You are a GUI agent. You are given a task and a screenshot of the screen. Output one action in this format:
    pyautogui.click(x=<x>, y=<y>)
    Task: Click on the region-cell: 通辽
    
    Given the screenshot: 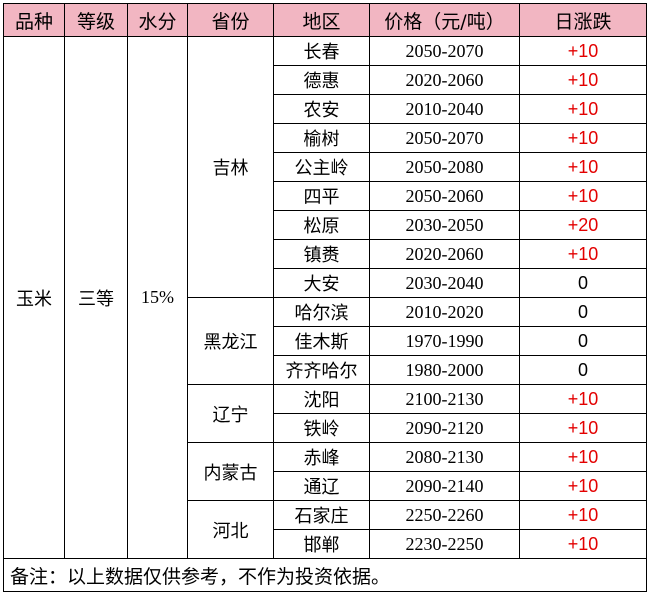 What is the action you would take?
    pyautogui.click(x=321, y=486)
    